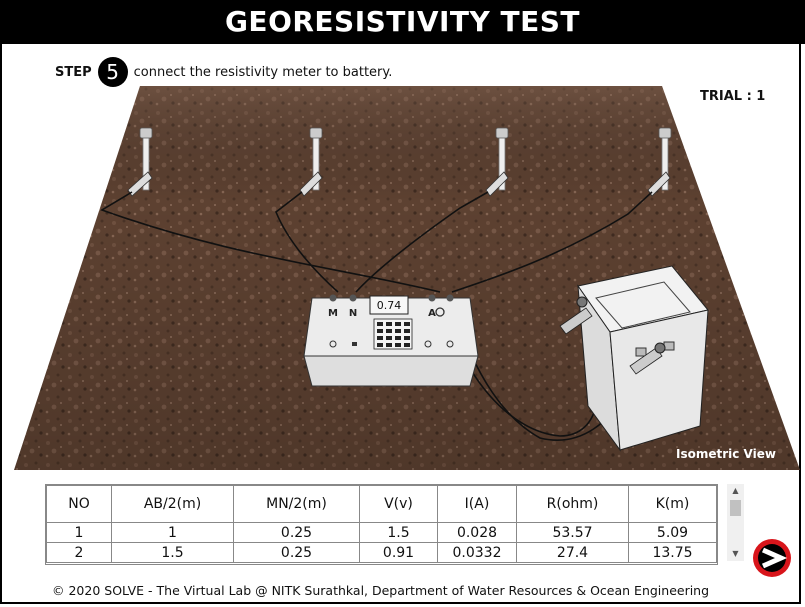 This screenshot has width=805, height=607. I want to click on battery, so click(634, 358).